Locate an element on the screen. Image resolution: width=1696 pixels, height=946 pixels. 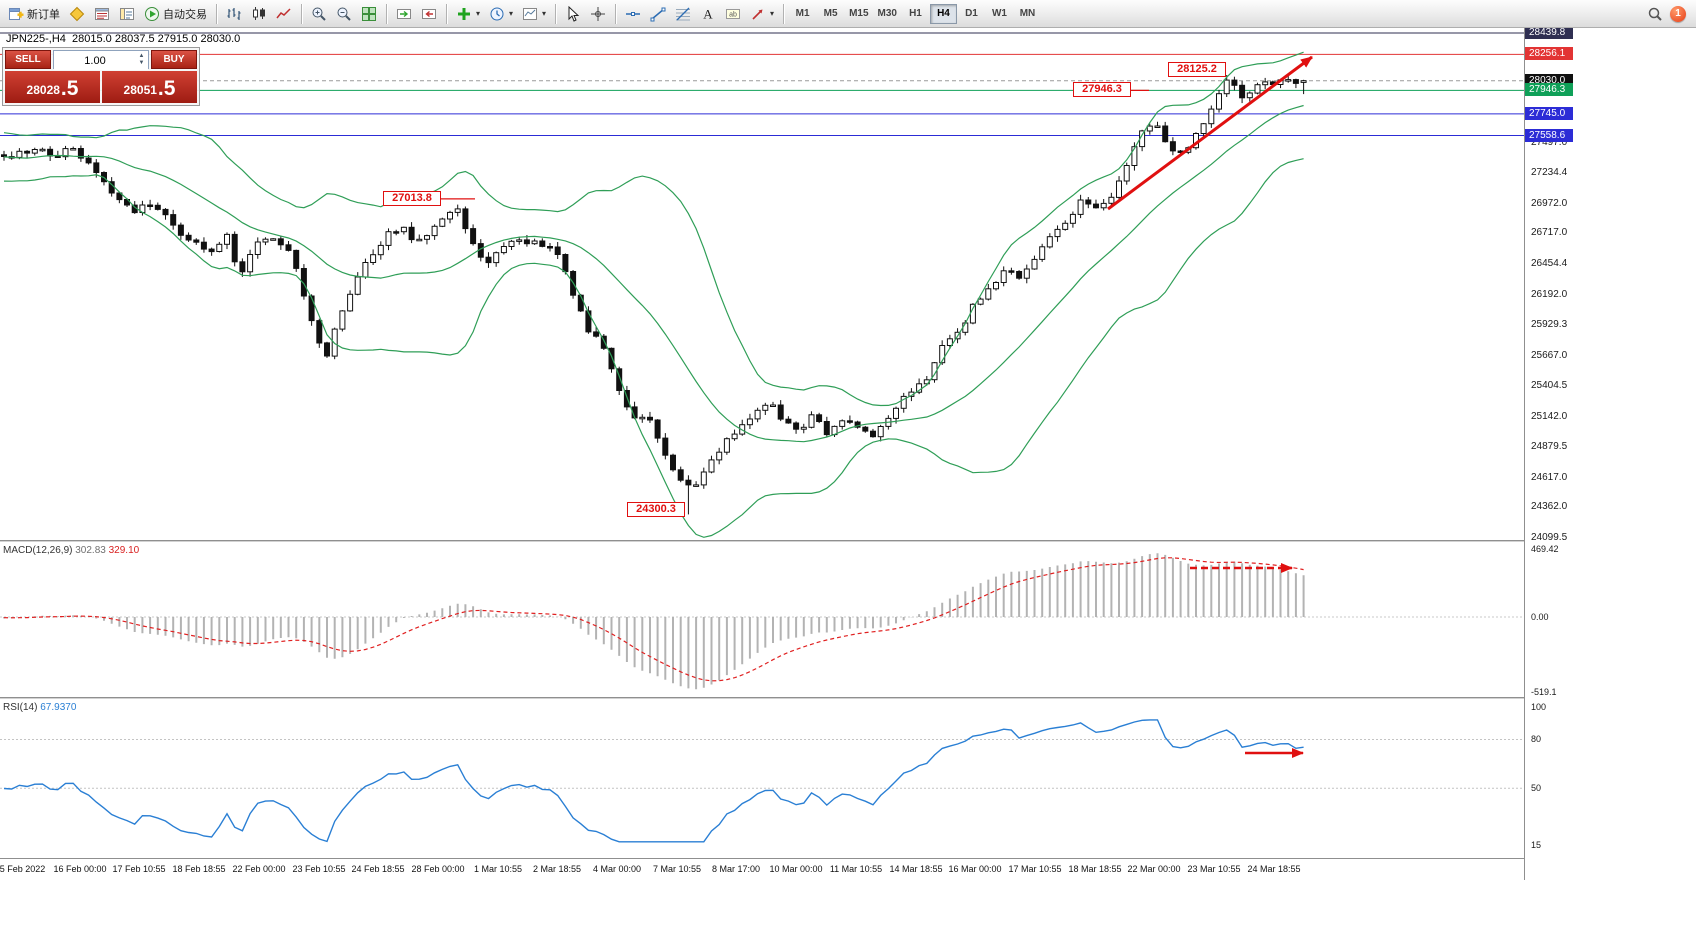
zoom-in-icon is located at coordinates (319, 14).